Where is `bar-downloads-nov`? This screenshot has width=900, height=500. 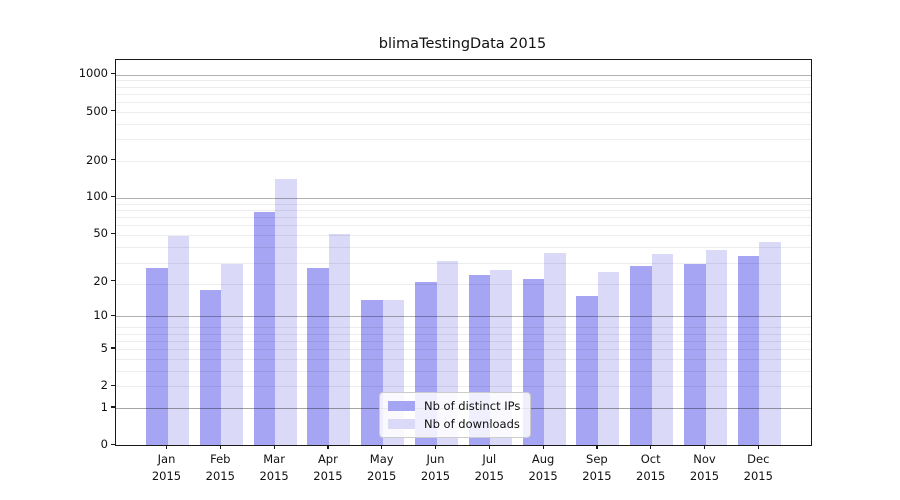 bar-downloads-nov is located at coordinates (716, 347).